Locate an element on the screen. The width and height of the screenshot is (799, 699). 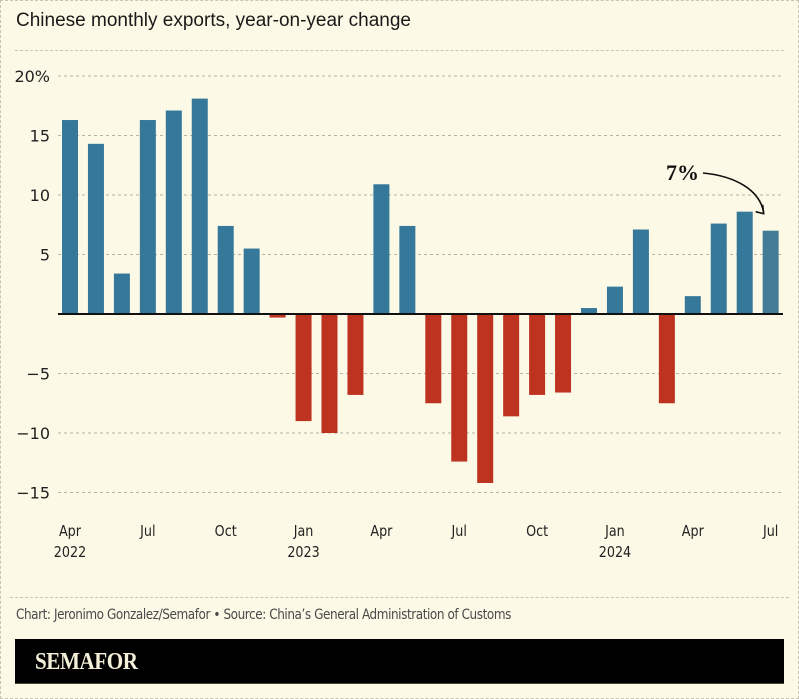
title-divider is located at coordinates (399, 50).